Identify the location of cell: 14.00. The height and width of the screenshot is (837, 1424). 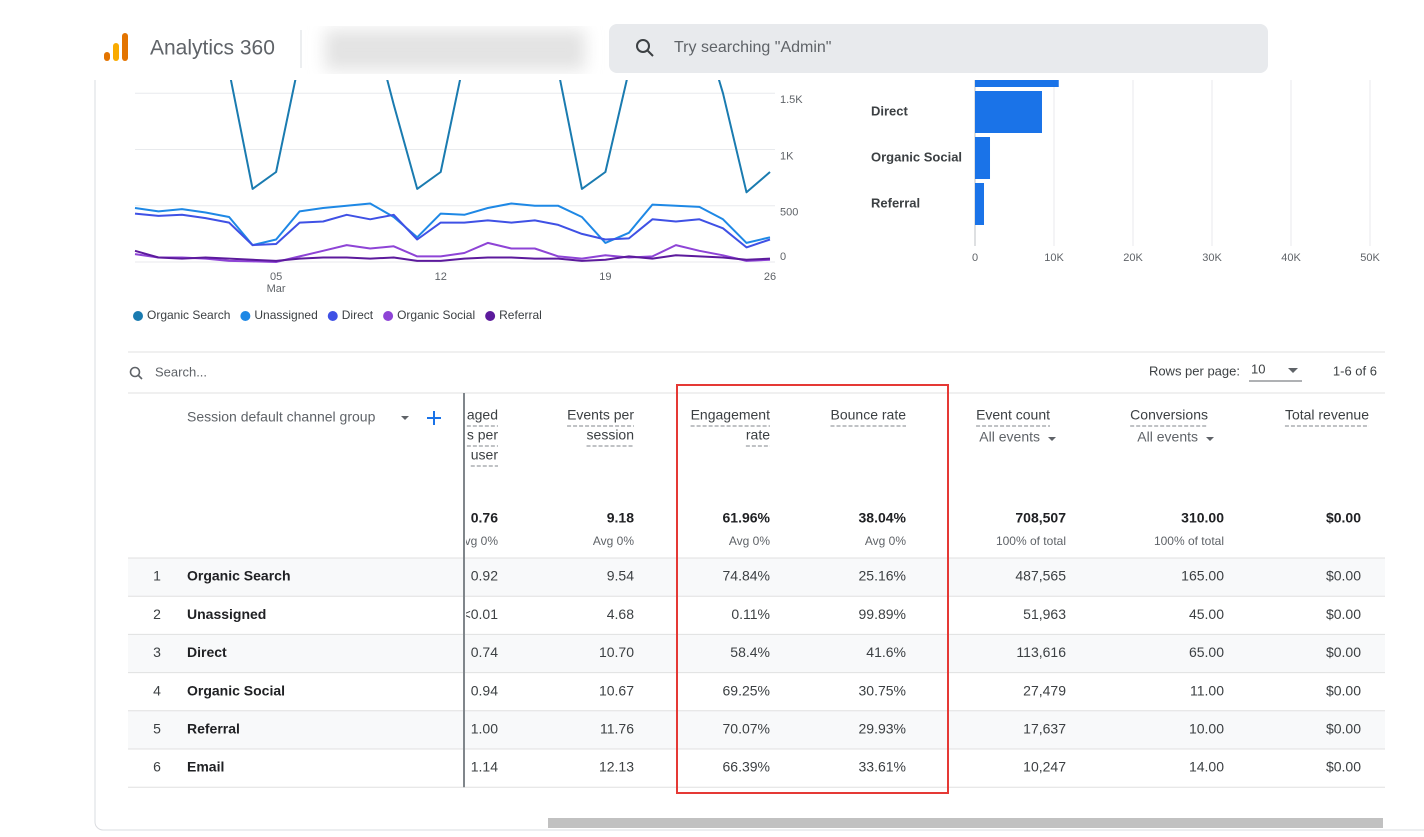
(1206, 767).